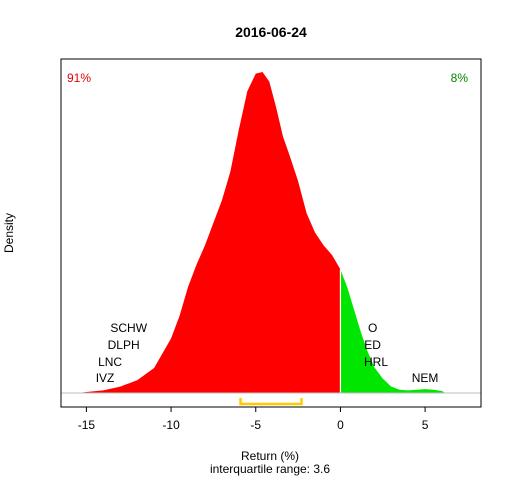 The image size is (512, 480). What do you see at coordinates (376, 362) in the screenshot?
I see `stock-label: HRL` at bounding box center [376, 362].